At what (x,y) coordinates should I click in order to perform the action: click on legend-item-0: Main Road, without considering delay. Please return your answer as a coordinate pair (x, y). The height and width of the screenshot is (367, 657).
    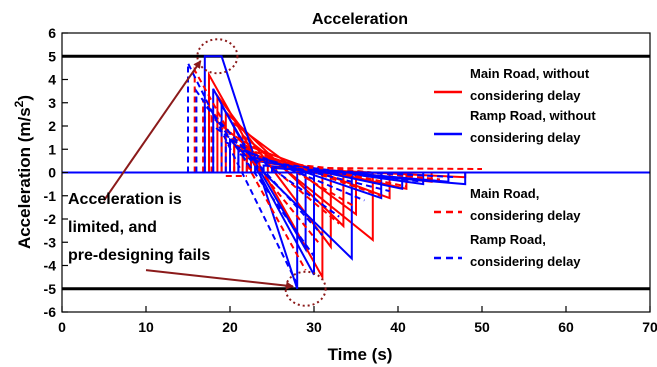
    Looking at the image, I should click on (512, 84).